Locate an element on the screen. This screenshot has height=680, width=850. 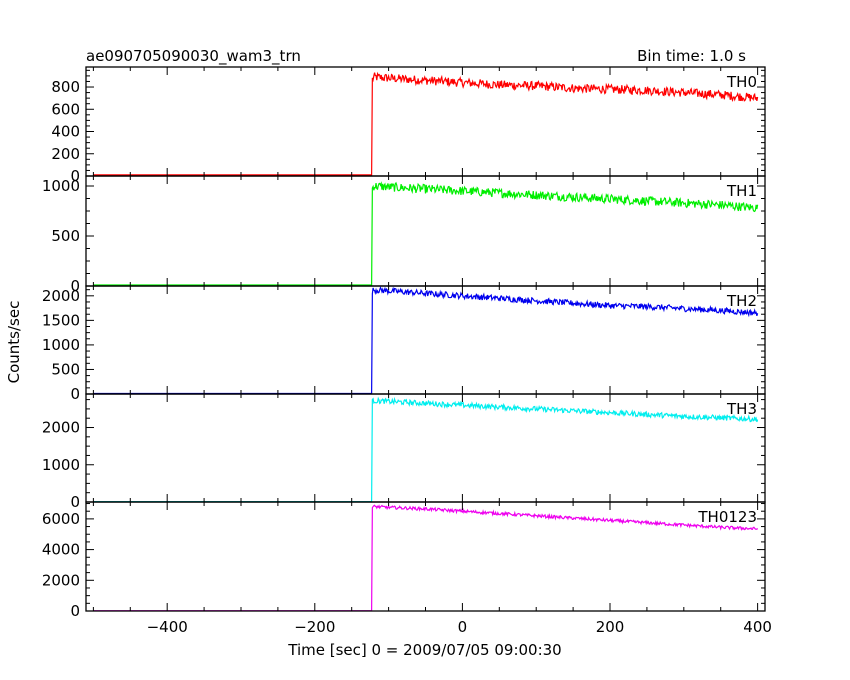
panel-th2: 0 500 1000 1500 2000 TH2 is located at coordinates (404, 344).